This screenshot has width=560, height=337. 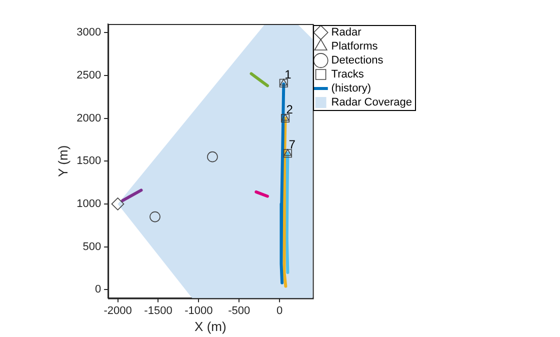 What do you see at coordinates (371, 102) in the screenshot?
I see `legend-label: Radar Coverage` at bounding box center [371, 102].